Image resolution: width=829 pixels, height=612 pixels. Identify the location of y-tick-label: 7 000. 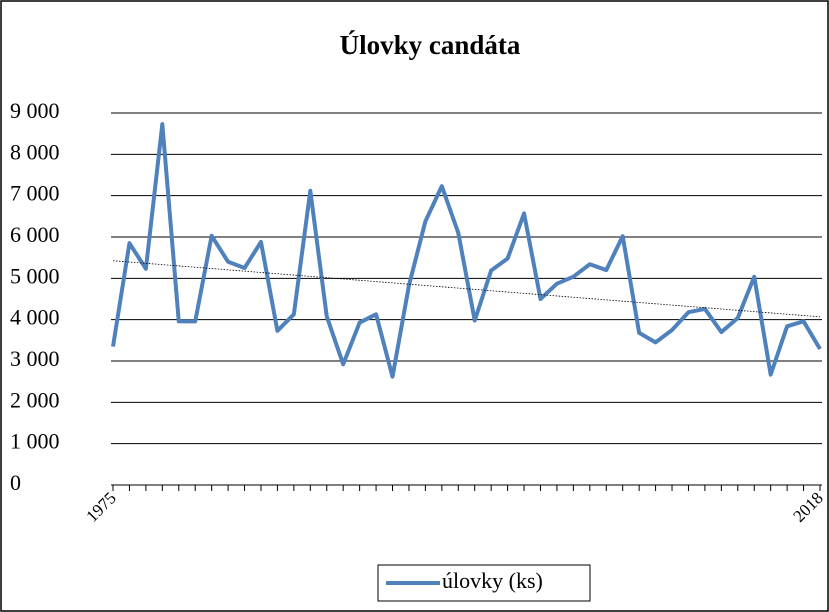
(35, 193).